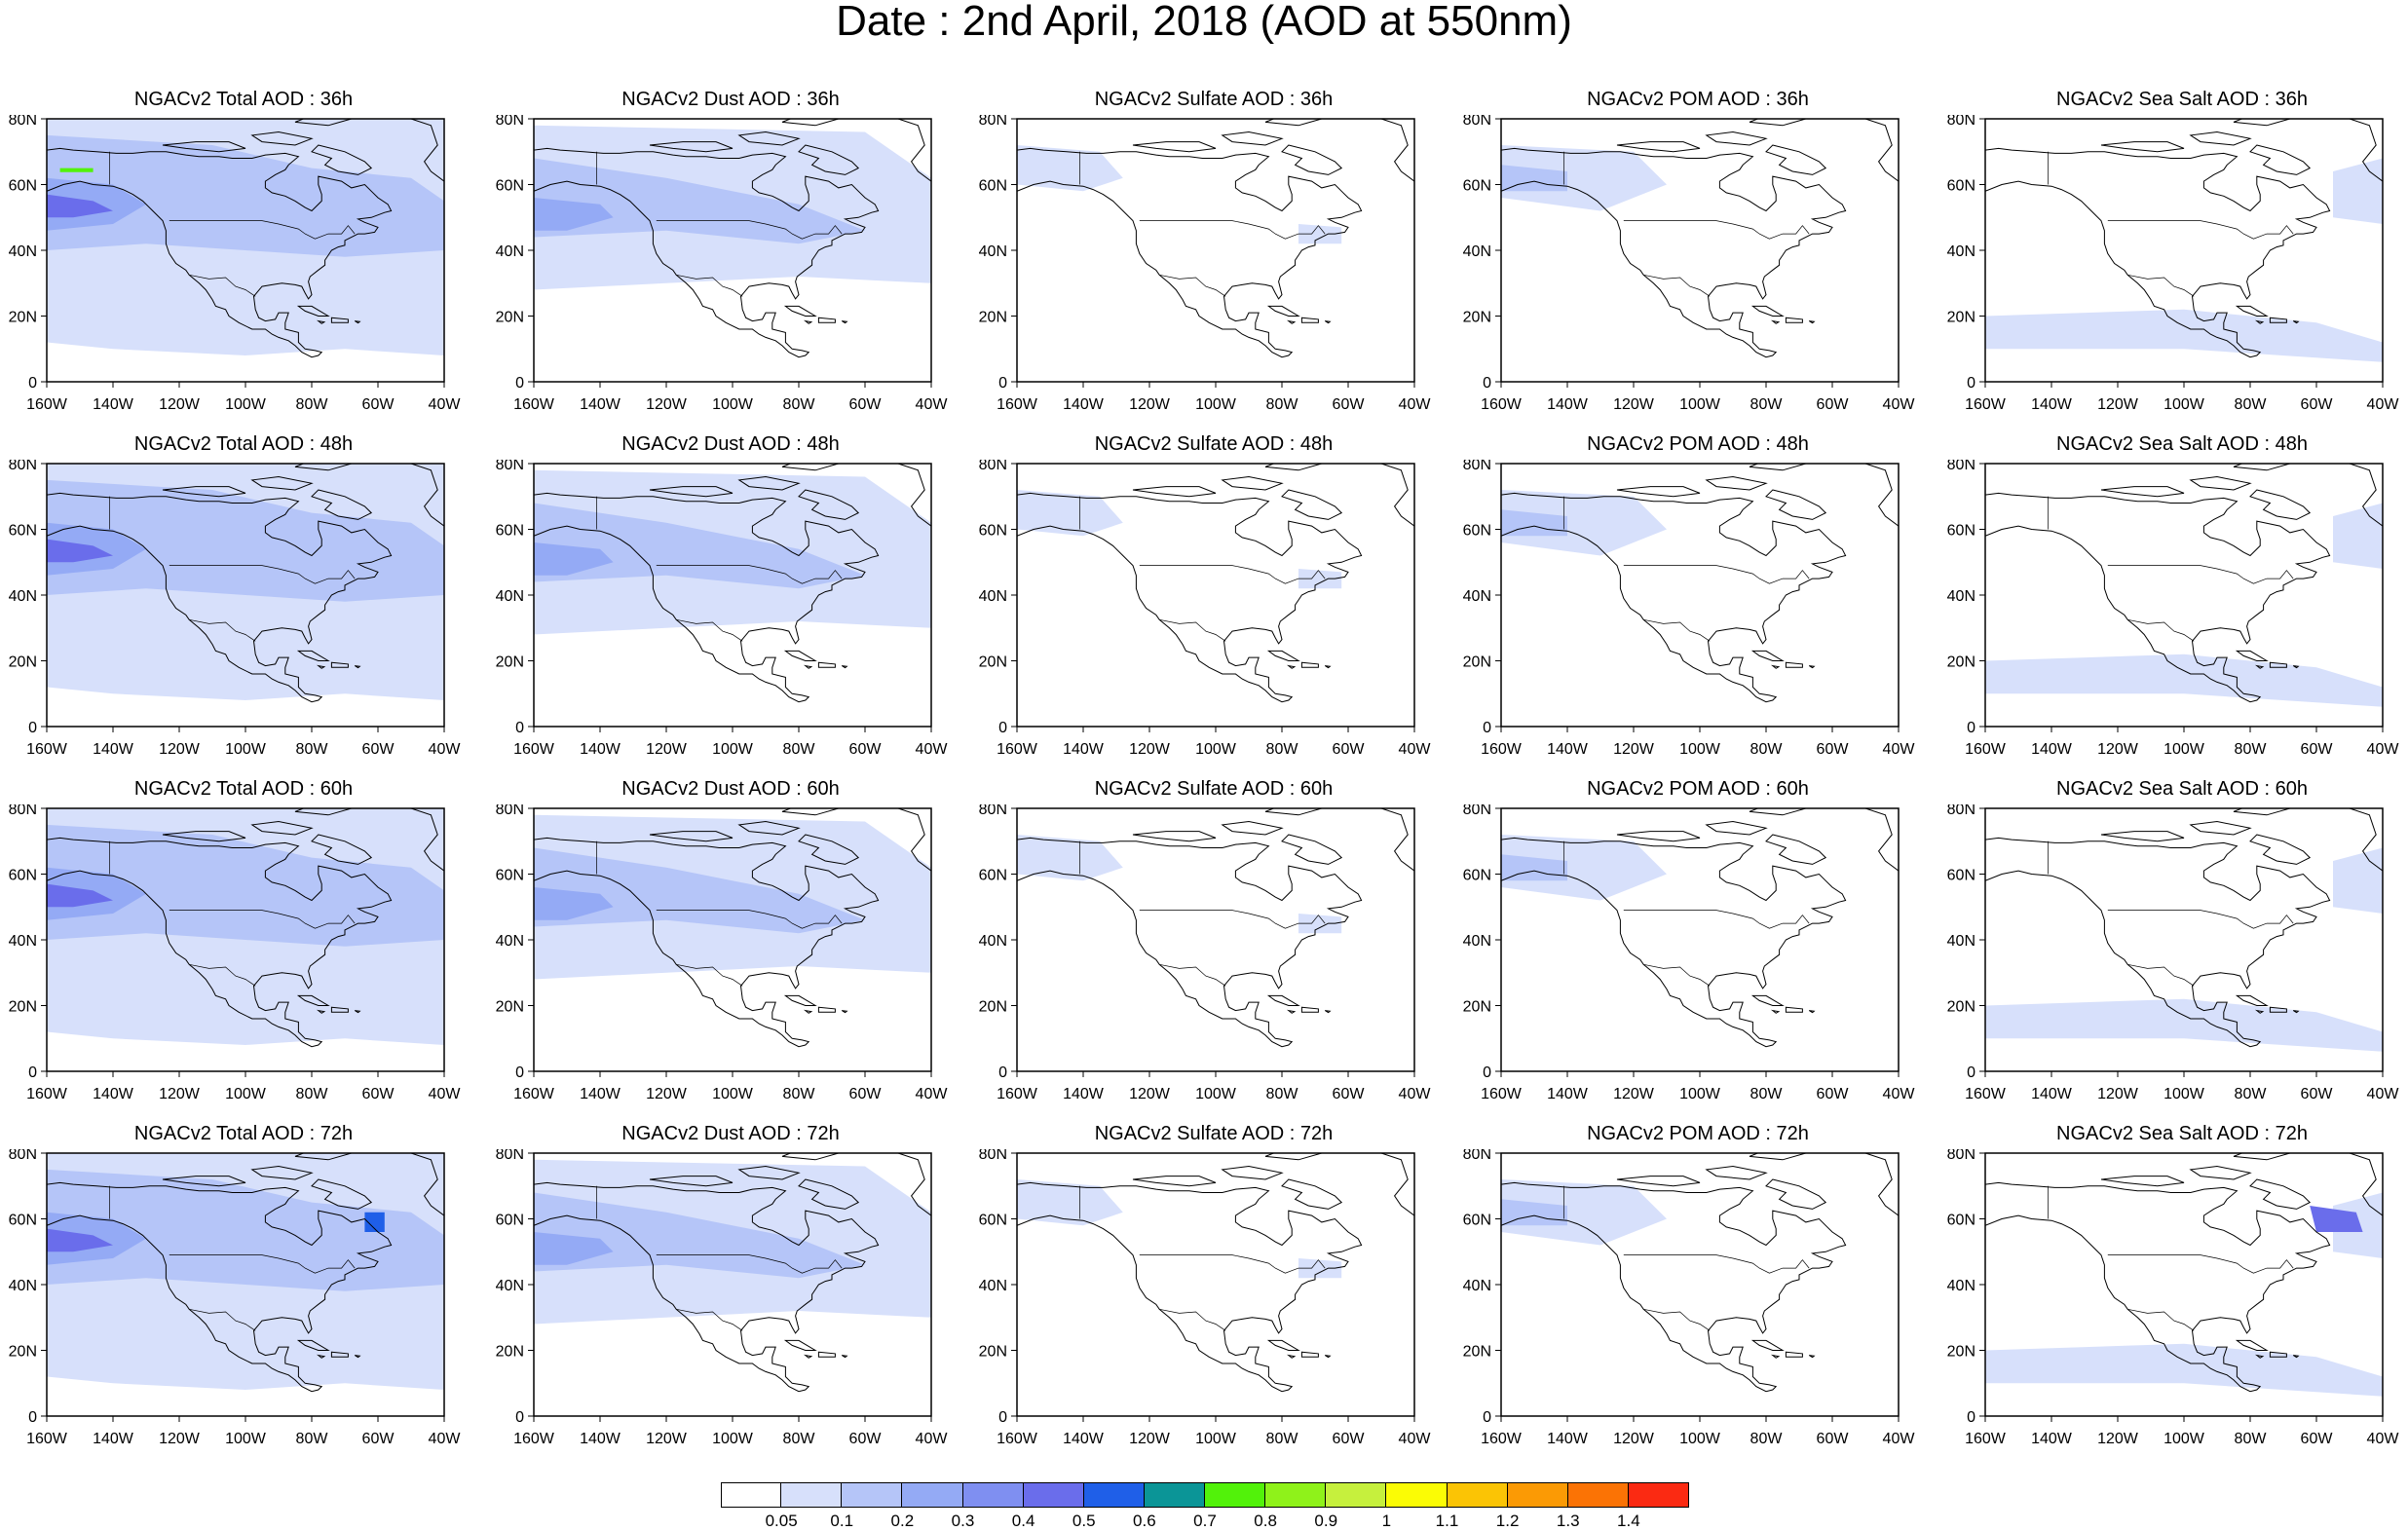  I want to click on colorbar-label: 1.3, so click(1568, 1521).